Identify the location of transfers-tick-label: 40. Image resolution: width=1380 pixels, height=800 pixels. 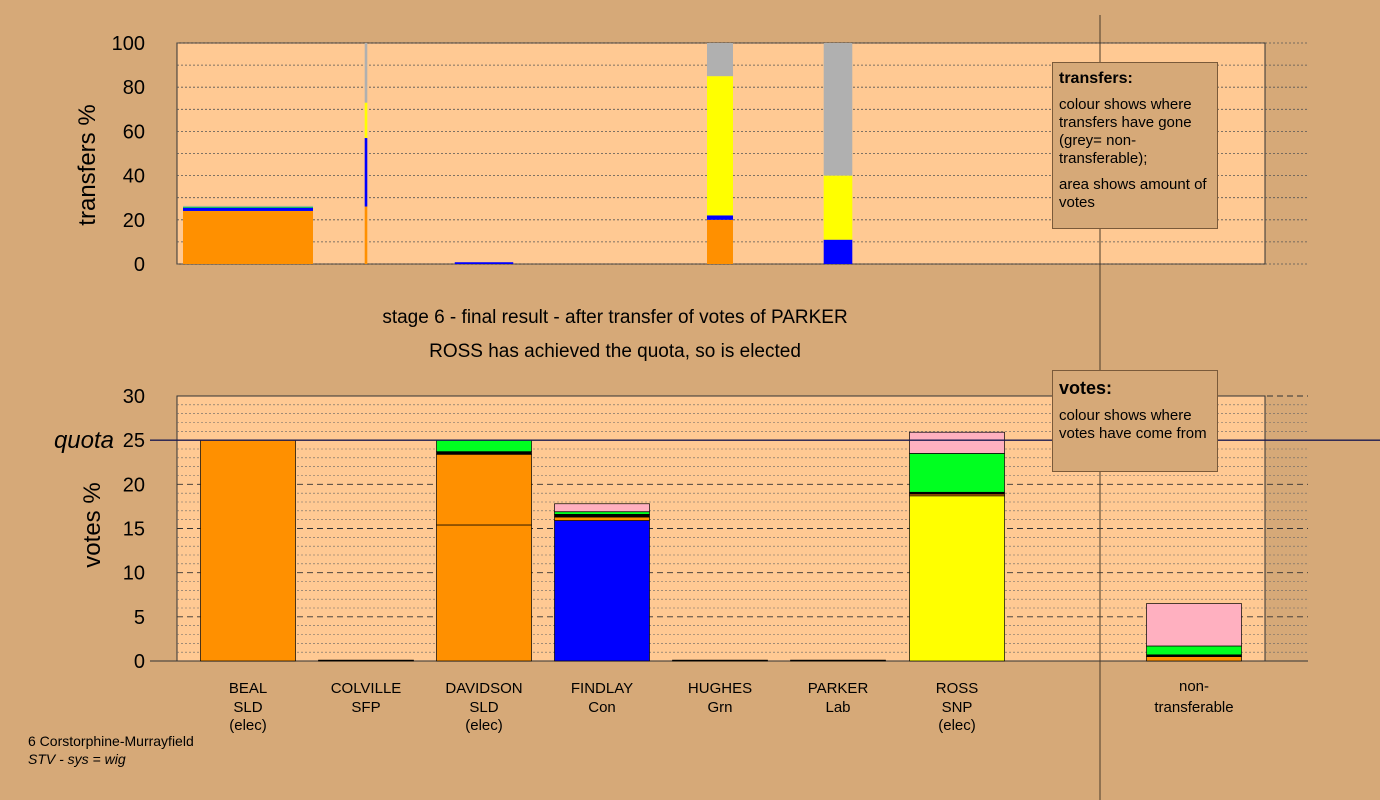
(134, 177).